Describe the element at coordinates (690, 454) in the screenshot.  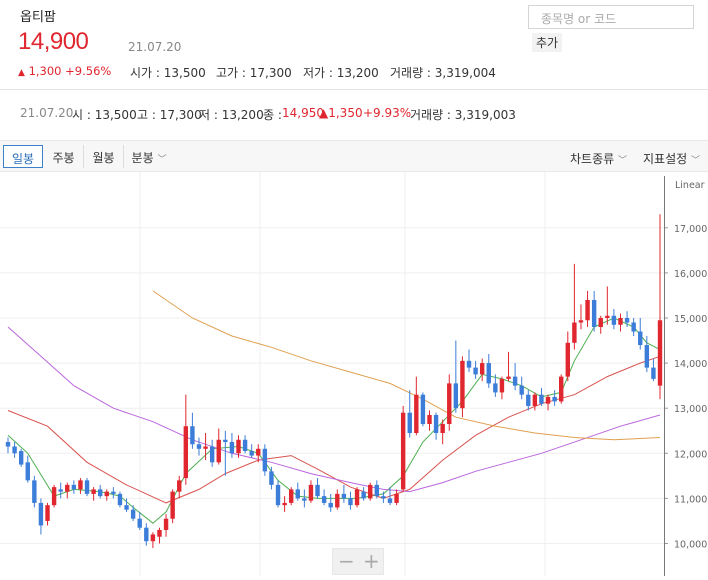
I see `y-tick-label: 12,000` at that location.